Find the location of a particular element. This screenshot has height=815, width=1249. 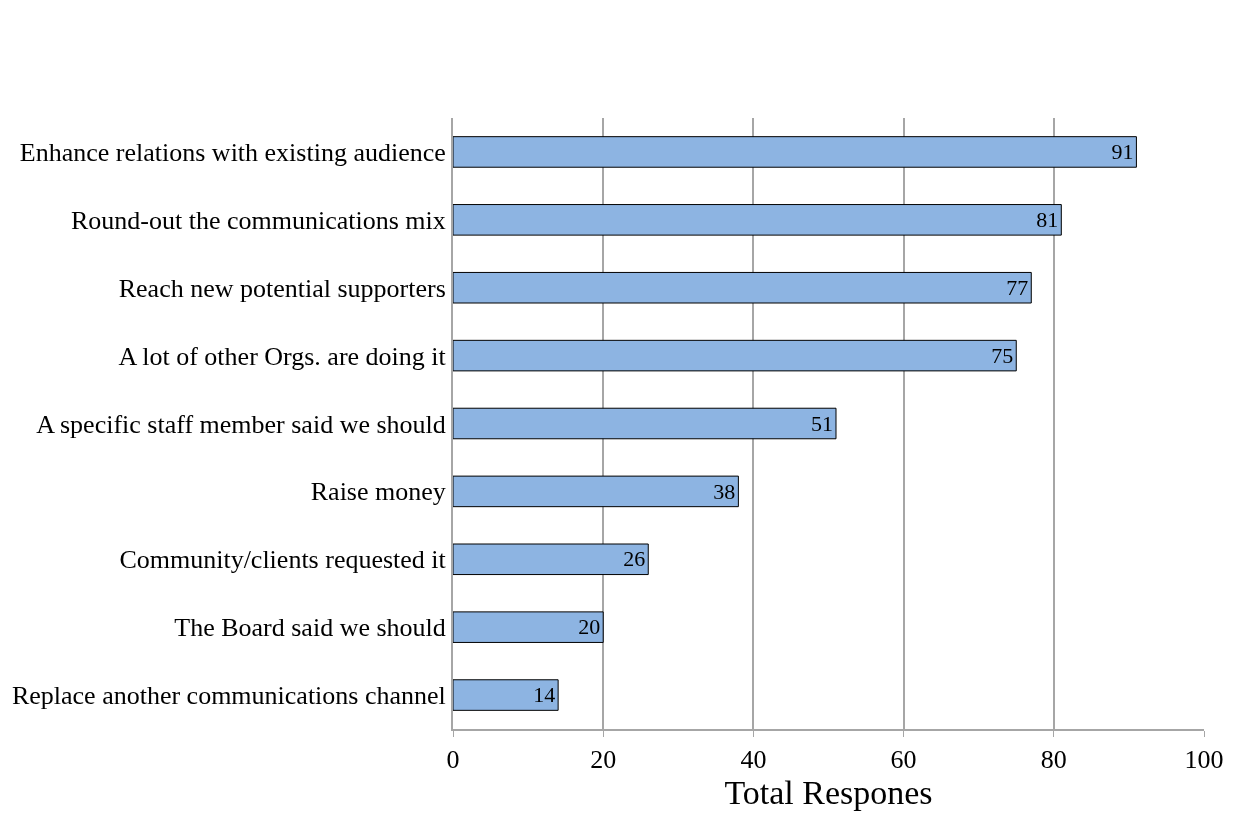

data-label: 77 is located at coordinates (1017, 287).